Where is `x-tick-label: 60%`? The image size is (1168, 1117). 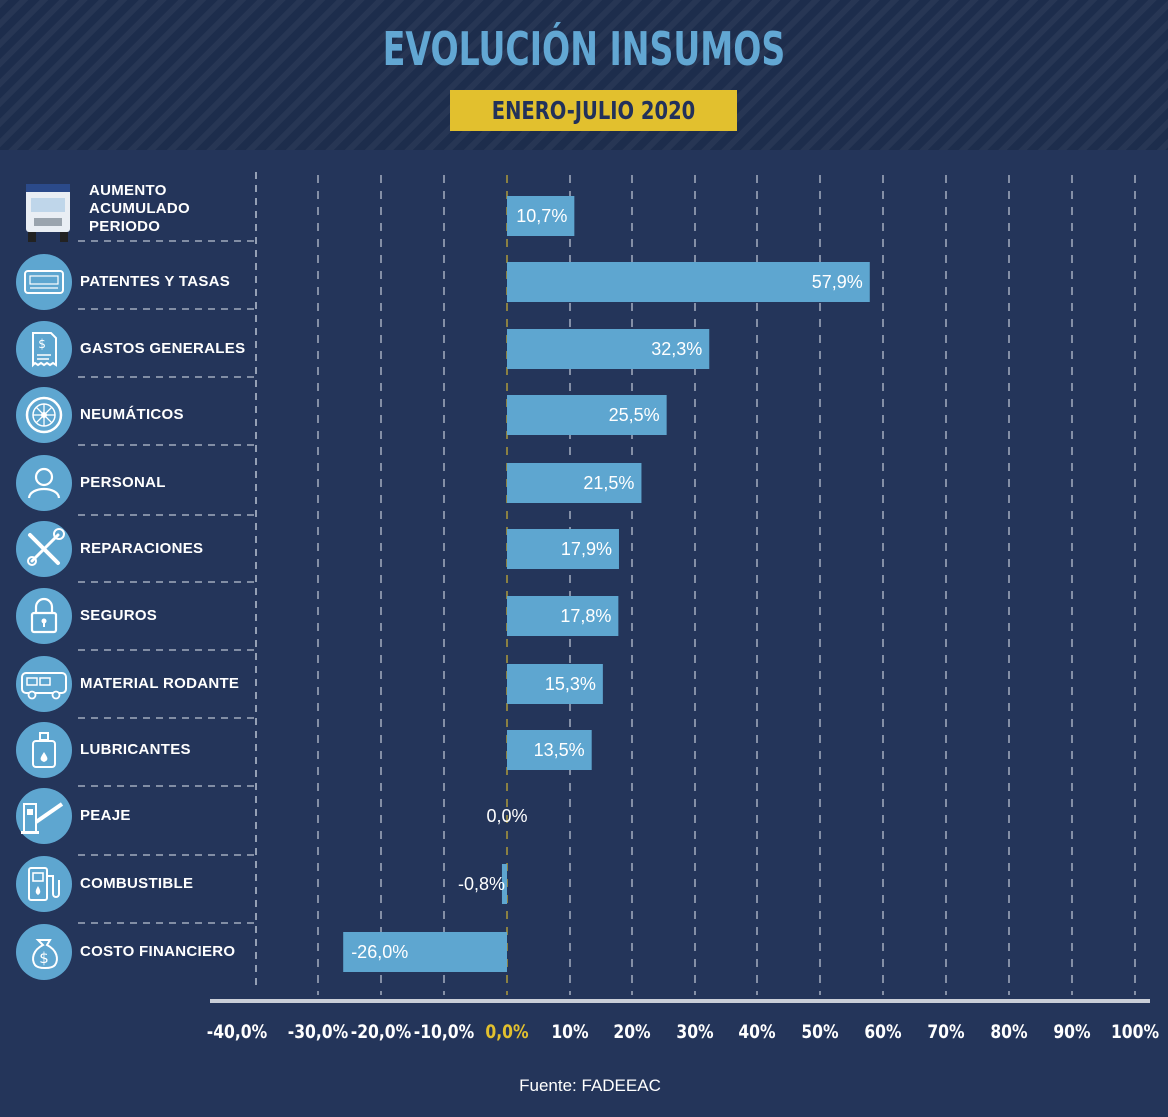 x-tick-label: 60% is located at coordinates (882, 1033).